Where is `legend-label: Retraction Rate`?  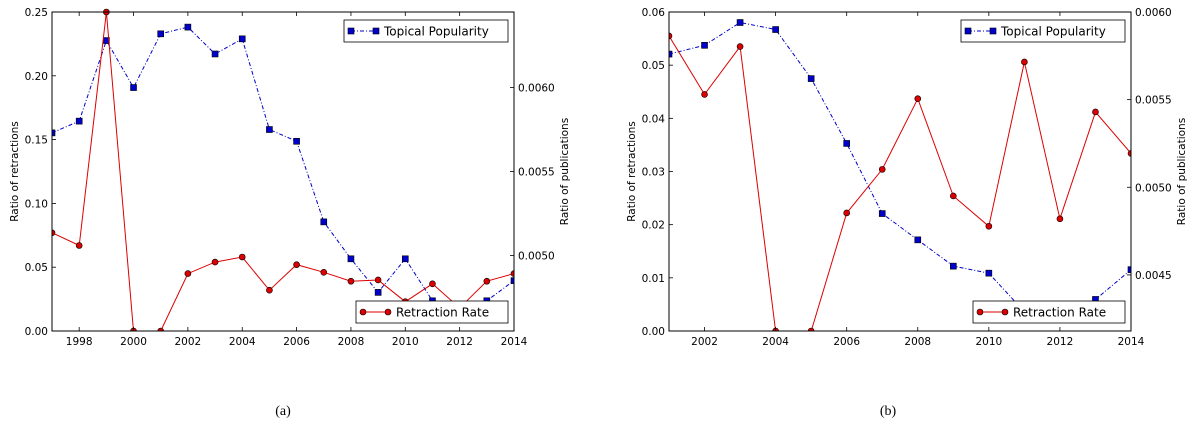 legend-label: Retraction Rate is located at coordinates (442, 313).